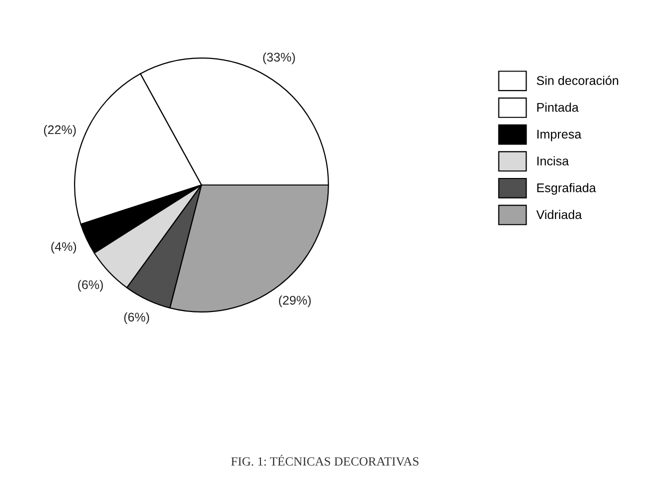 This screenshot has width=650, height=500. What do you see at coordinates (553, 161) in the screenshot?
I see `legend-label: Incisa` at bounding box center [553, 161].